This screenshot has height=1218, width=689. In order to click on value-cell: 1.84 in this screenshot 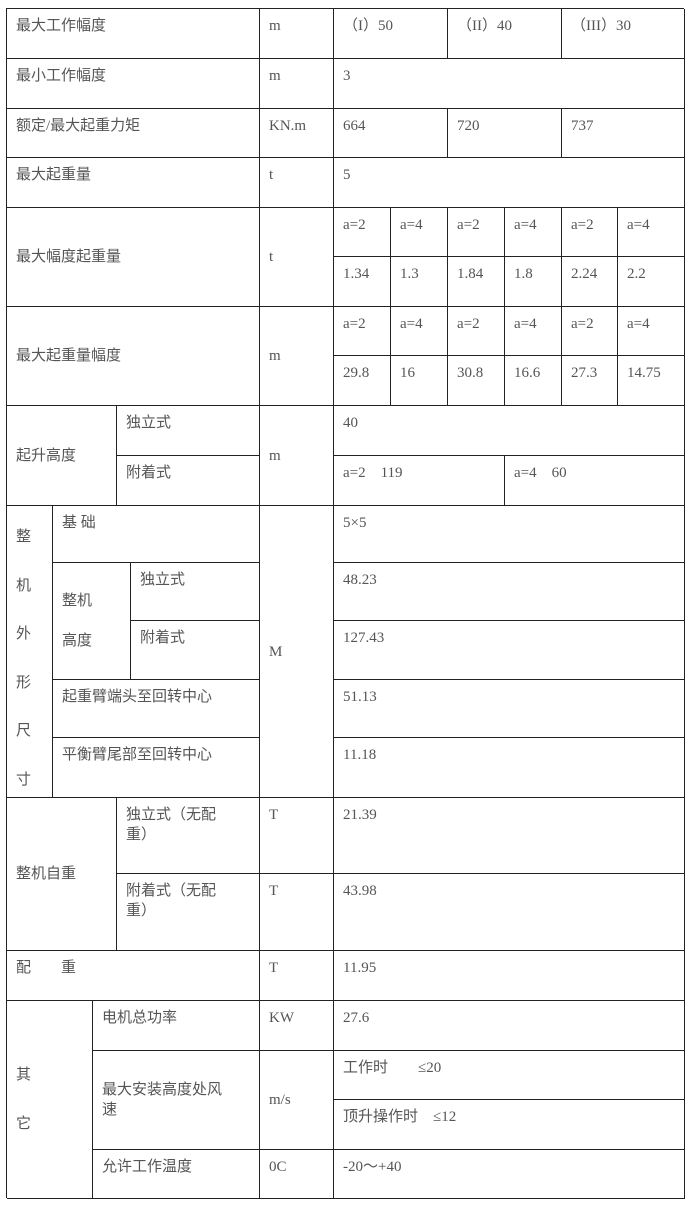, I will do `click(476, 282)`.